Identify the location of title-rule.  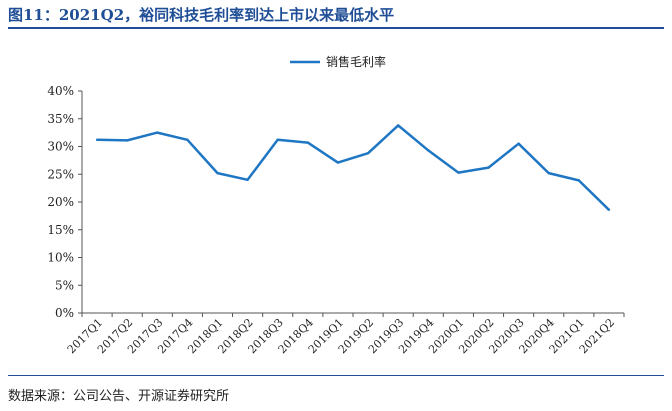
(336, 28).